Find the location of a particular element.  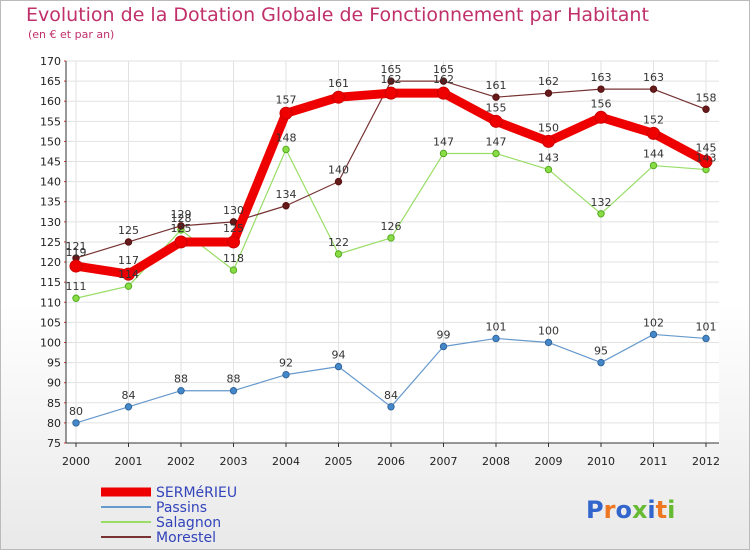

data-label: 92 is located at coordinates (286, 363).